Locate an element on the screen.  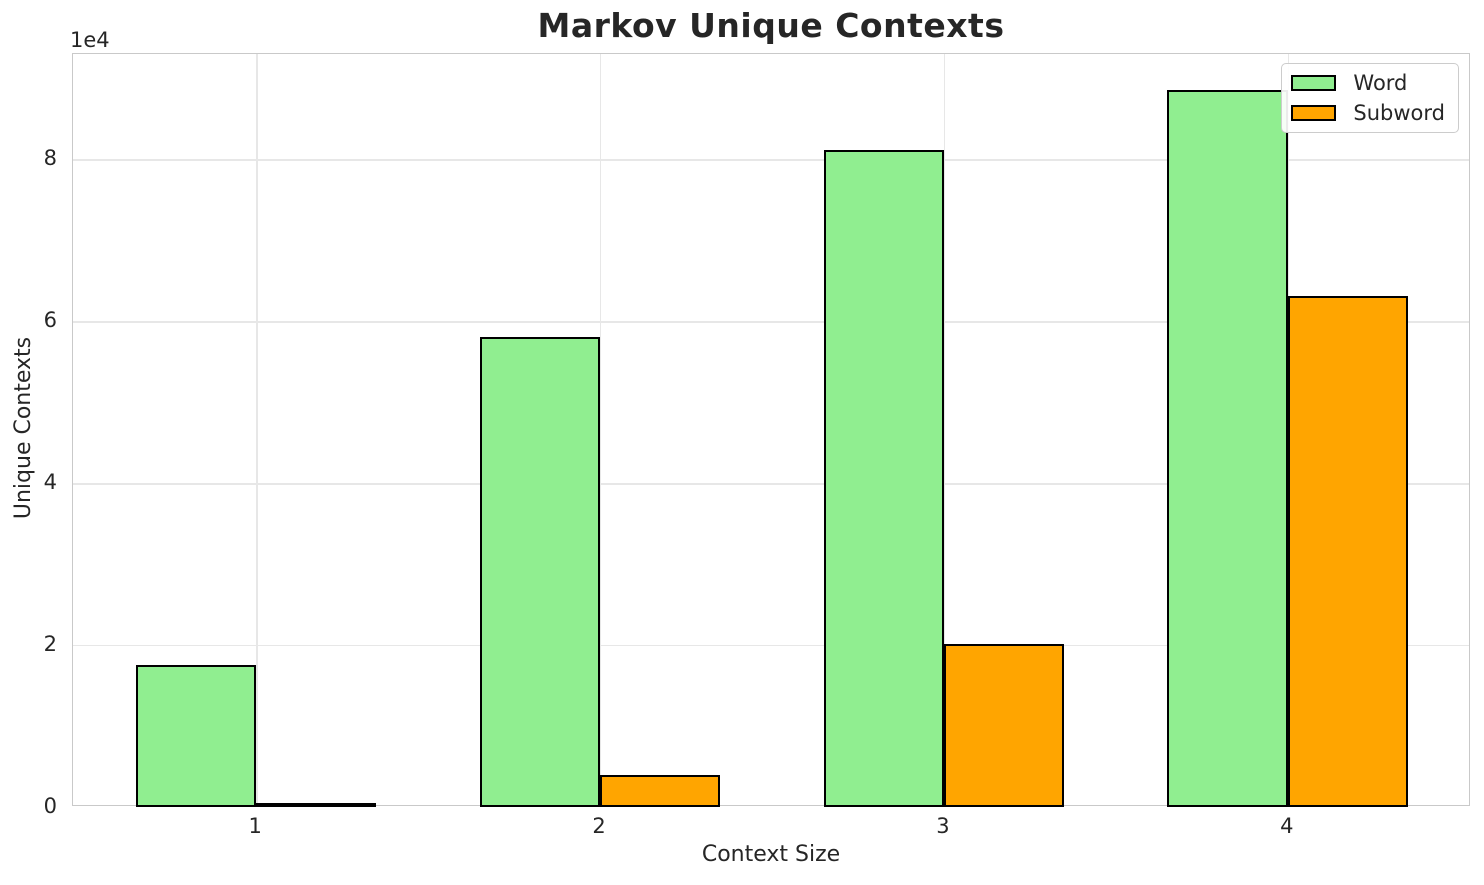
y-axis-offset-label: 1e4 is located at coordinates (90, 40).